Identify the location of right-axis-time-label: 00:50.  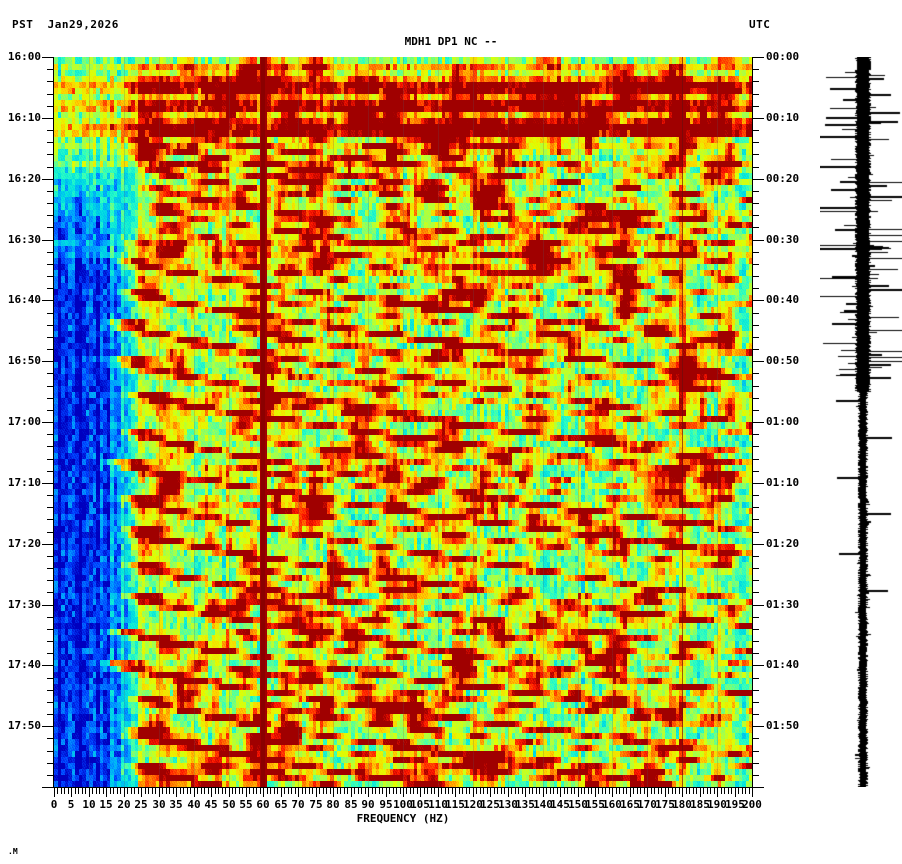
(783, 360).